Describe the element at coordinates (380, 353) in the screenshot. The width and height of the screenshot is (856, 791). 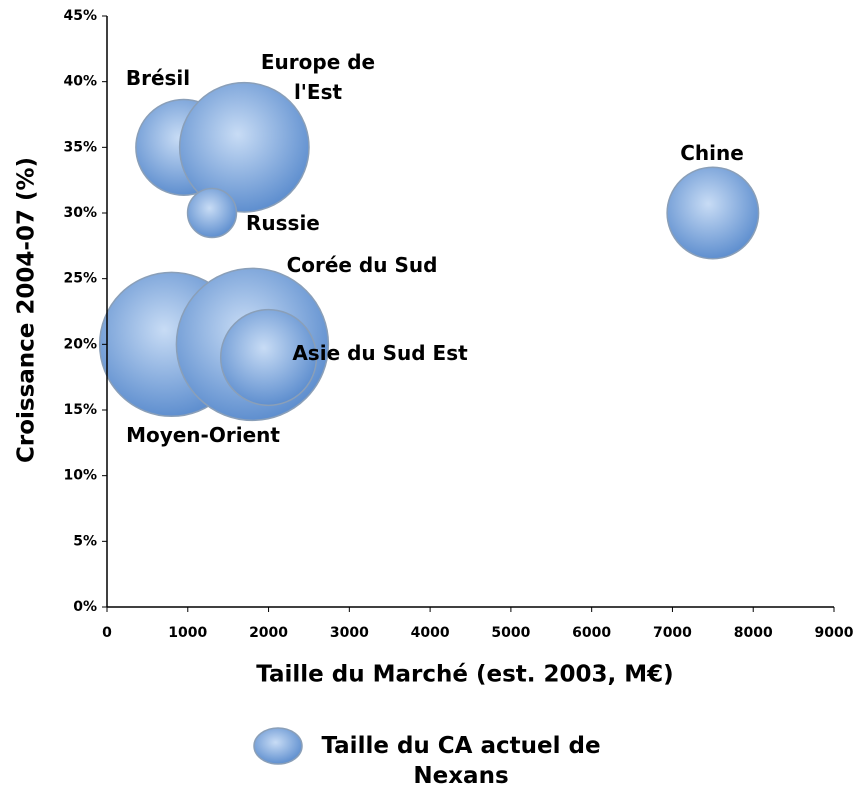
I see `data-label: Asie du Sud Est` at that location.